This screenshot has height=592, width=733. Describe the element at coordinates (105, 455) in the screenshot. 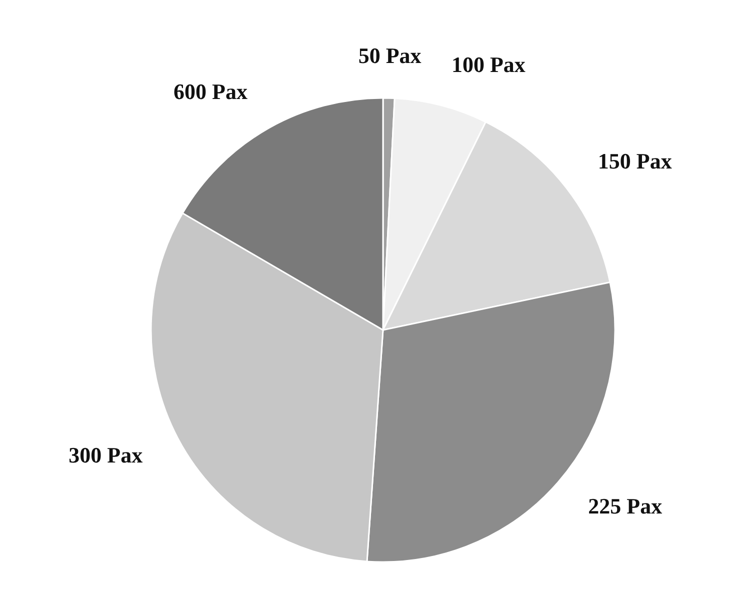

I see `slice-label: 300 Pax` at that location.